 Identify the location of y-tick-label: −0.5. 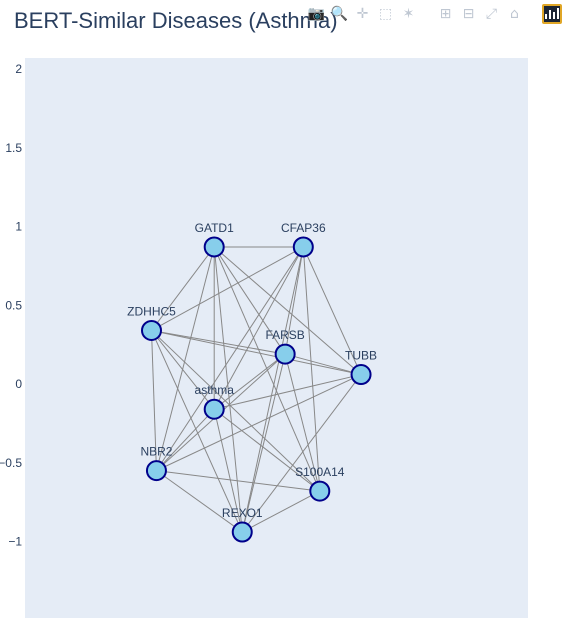
(11, 463).